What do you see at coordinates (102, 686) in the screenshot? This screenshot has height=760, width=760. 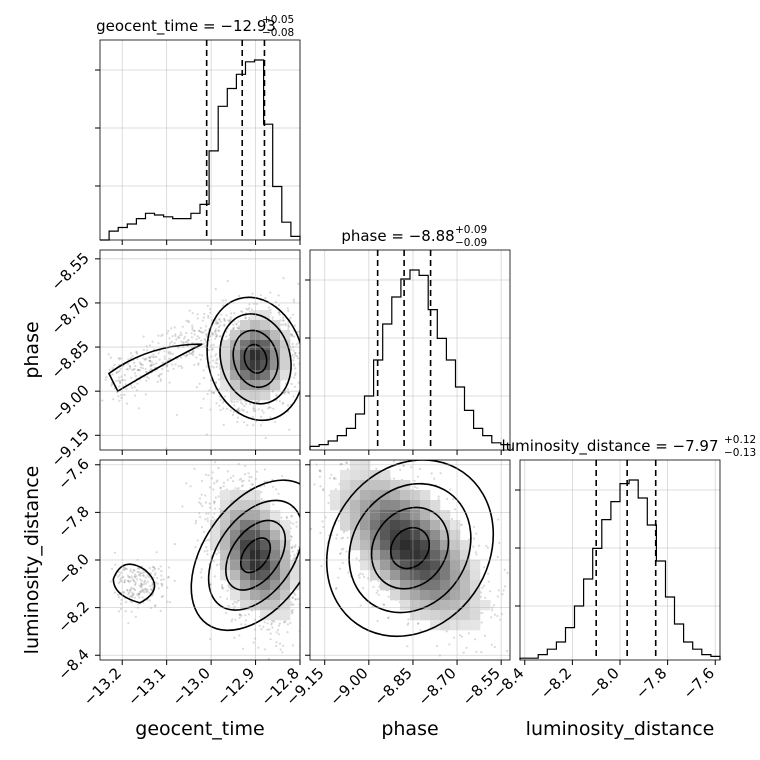 I see `tick-label-x-geocent_time: −13.2` at bounding box center [102, 686].